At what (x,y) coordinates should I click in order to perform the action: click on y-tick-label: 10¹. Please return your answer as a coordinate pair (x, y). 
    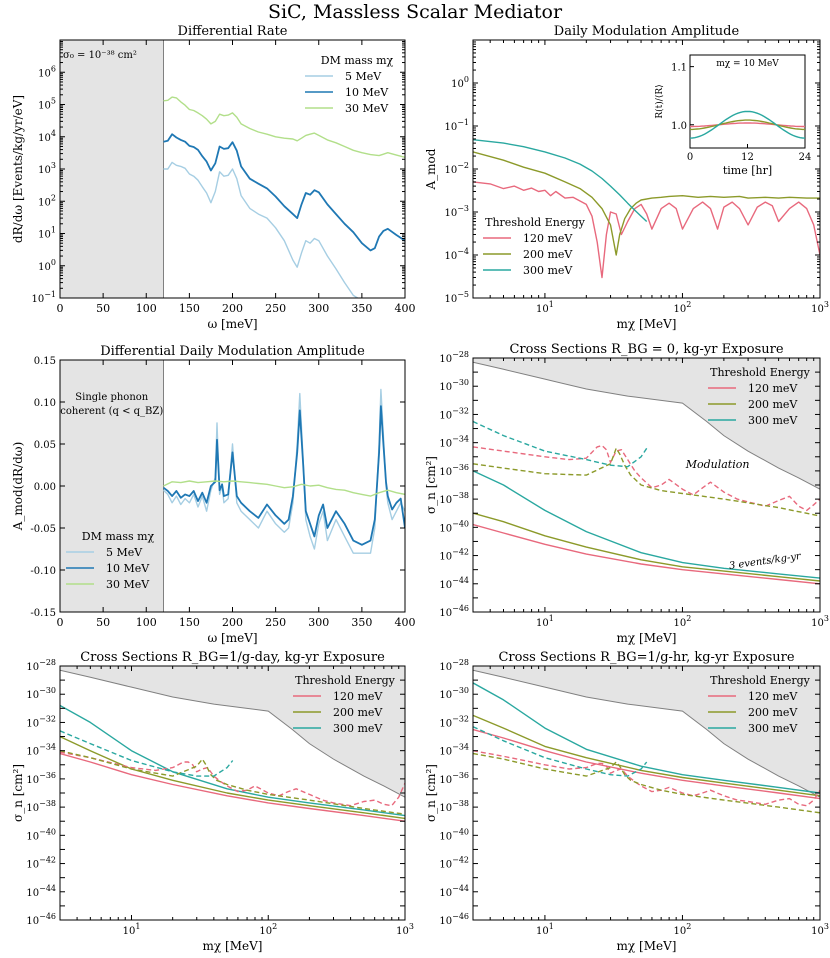
    Looking at the image, I should click on (47, 233).